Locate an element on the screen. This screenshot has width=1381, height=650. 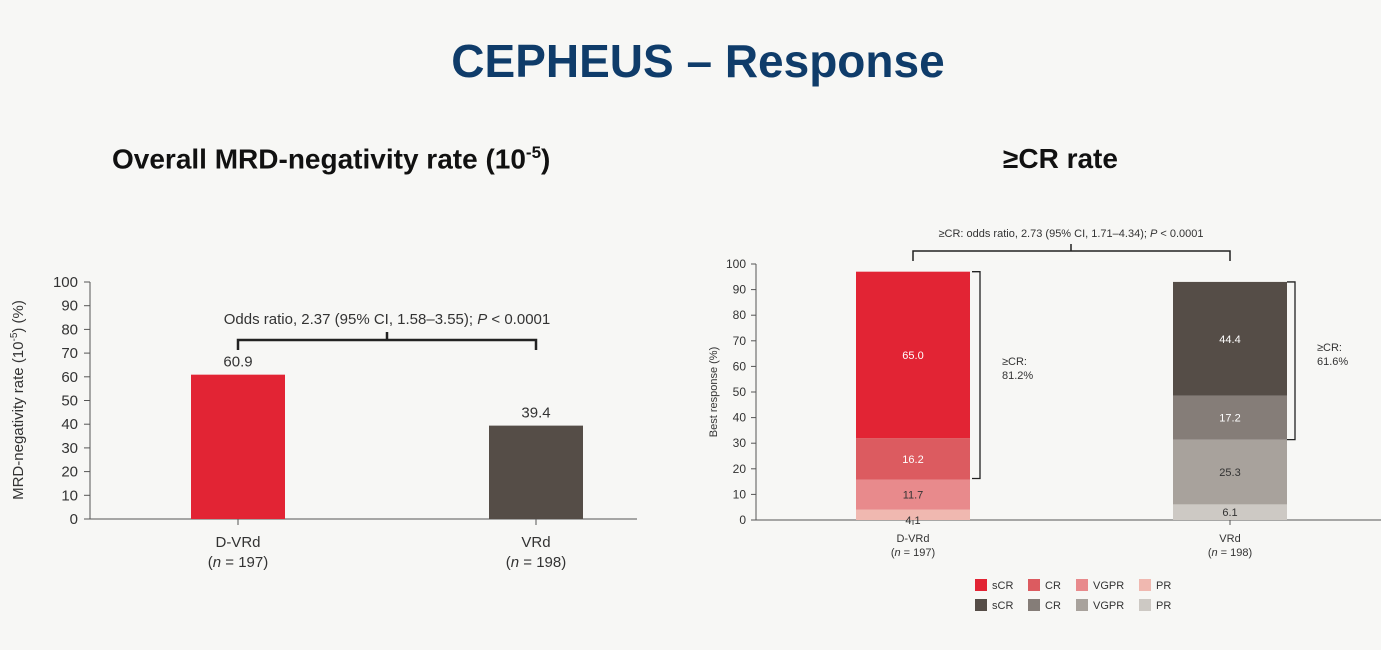
segment-value-label: 65.0 is located at coordinates (912, 356).